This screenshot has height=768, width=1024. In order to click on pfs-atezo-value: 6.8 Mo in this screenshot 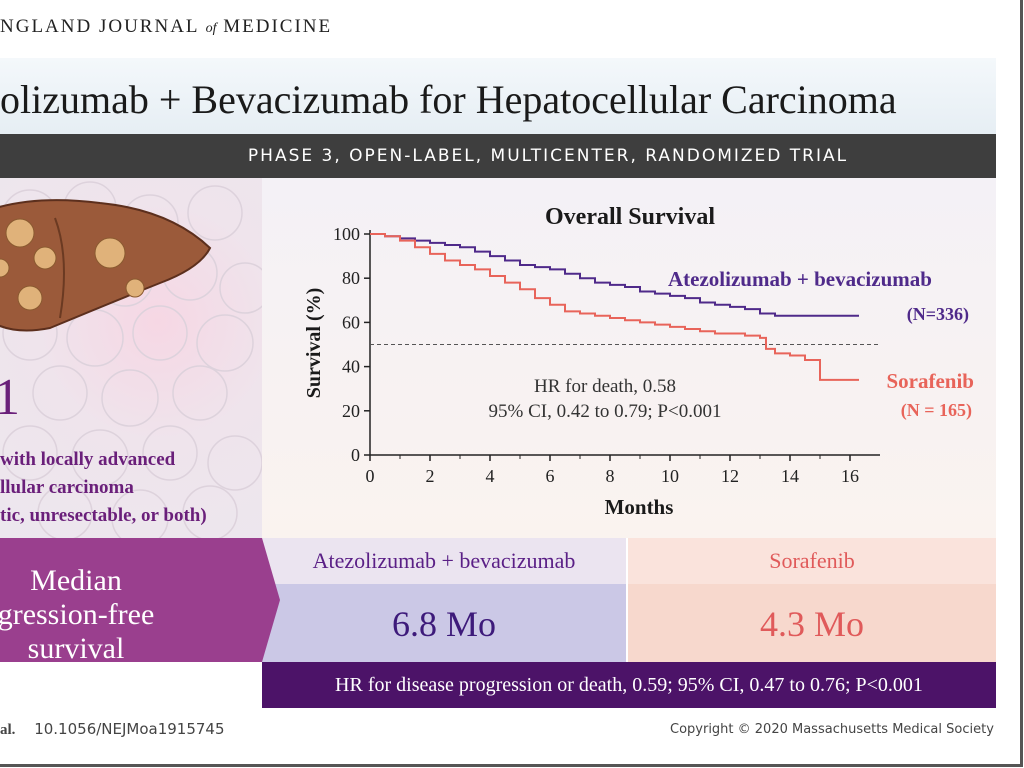, I will do `click(444, 623)`.